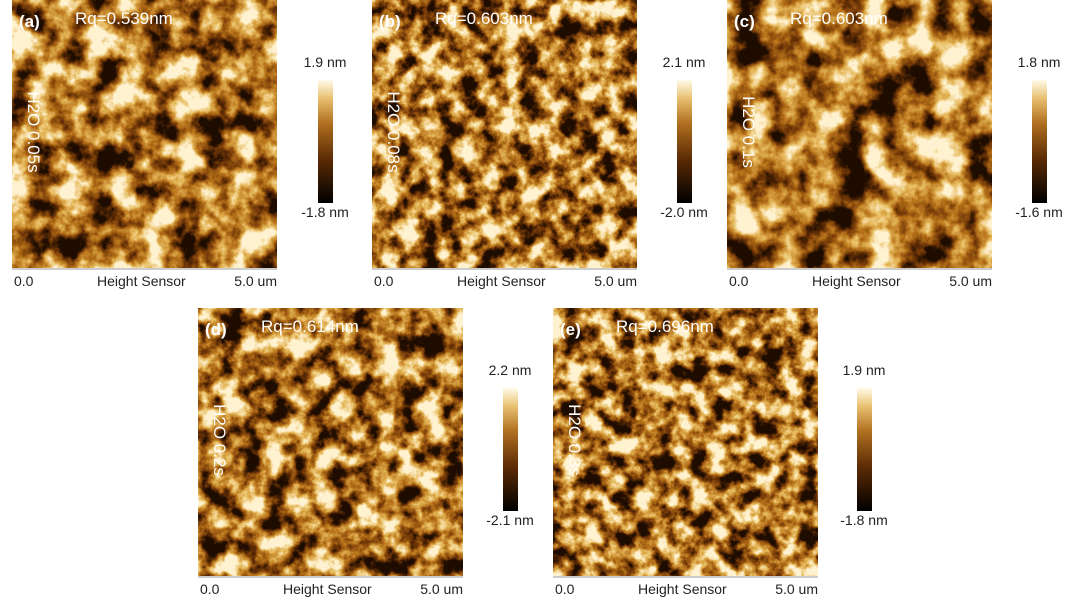  What do you see at coordinates (1039, 62) in the screenshot?
I see `colorbar-max: 1.8 nm` at bounding box center [1039, 62].